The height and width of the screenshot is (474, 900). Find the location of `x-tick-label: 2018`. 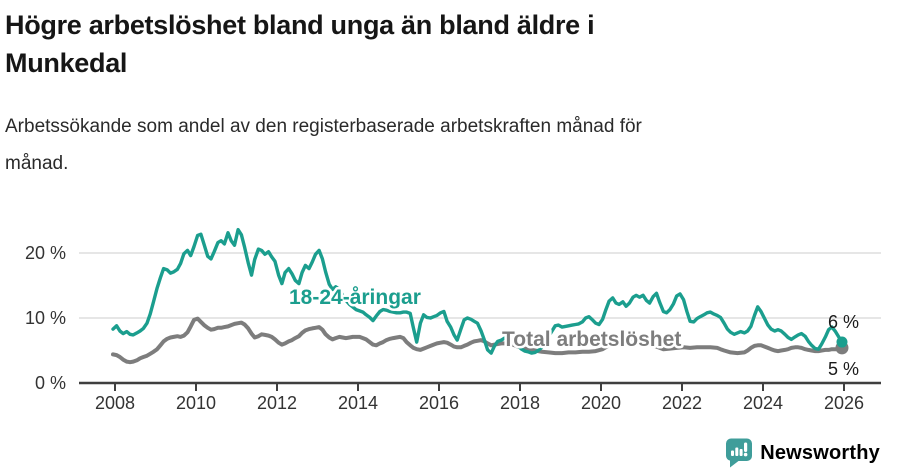

x-tick-label: 2018 is located at coordinates (520, 403).